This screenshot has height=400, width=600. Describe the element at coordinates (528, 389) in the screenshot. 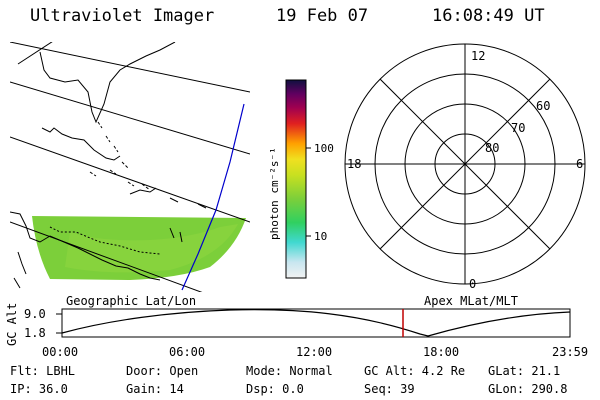

I see `info-glon: GLon: 290.8` at that location.